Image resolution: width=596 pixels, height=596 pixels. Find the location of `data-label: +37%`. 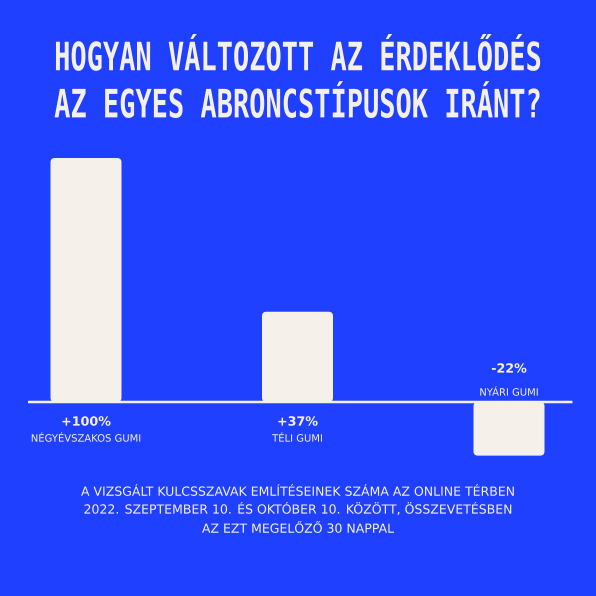

data-label: +37% is located at coordinates (298, 421).